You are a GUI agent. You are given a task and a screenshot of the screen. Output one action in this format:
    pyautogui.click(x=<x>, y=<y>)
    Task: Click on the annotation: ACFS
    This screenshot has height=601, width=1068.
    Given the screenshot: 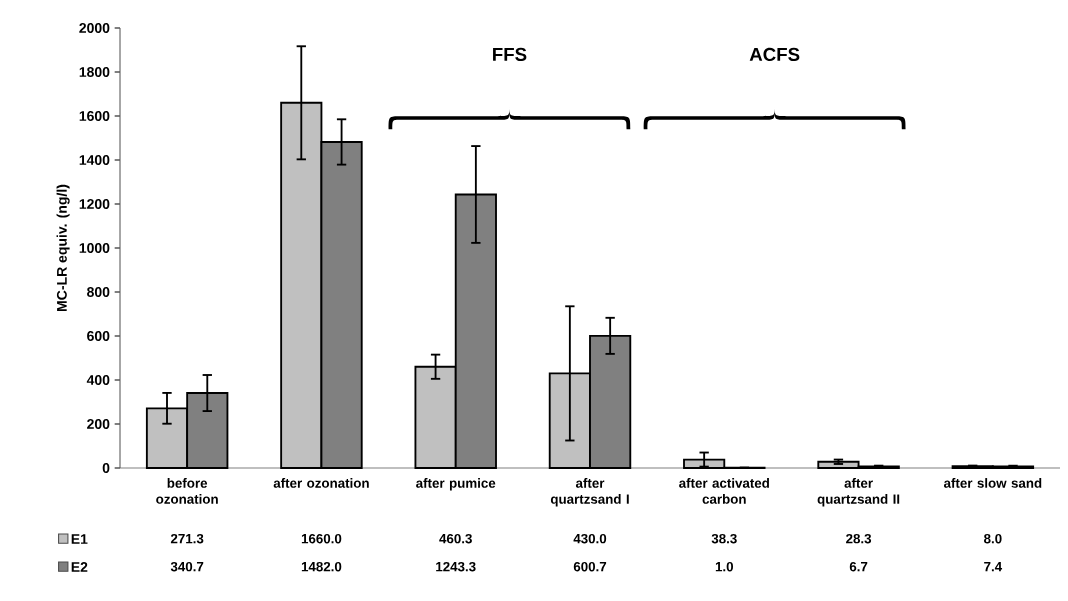 What is the action you would take?
    pyautogui.click(x=774, y=54)
    